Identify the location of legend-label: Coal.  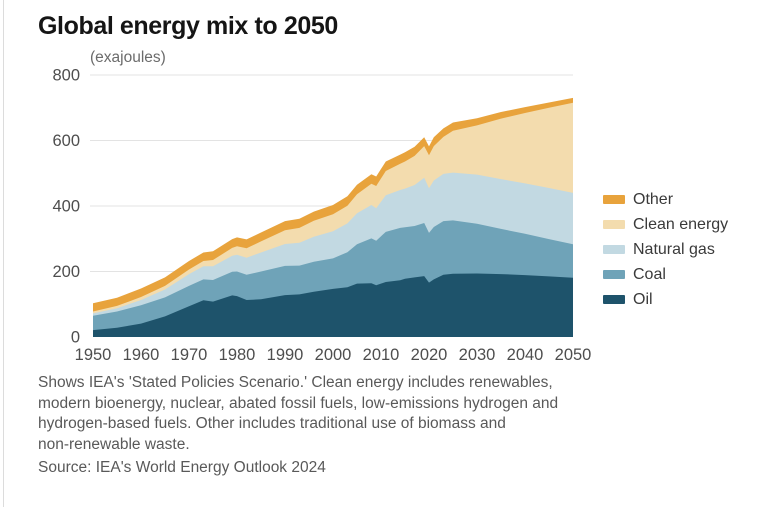
(649, 274).